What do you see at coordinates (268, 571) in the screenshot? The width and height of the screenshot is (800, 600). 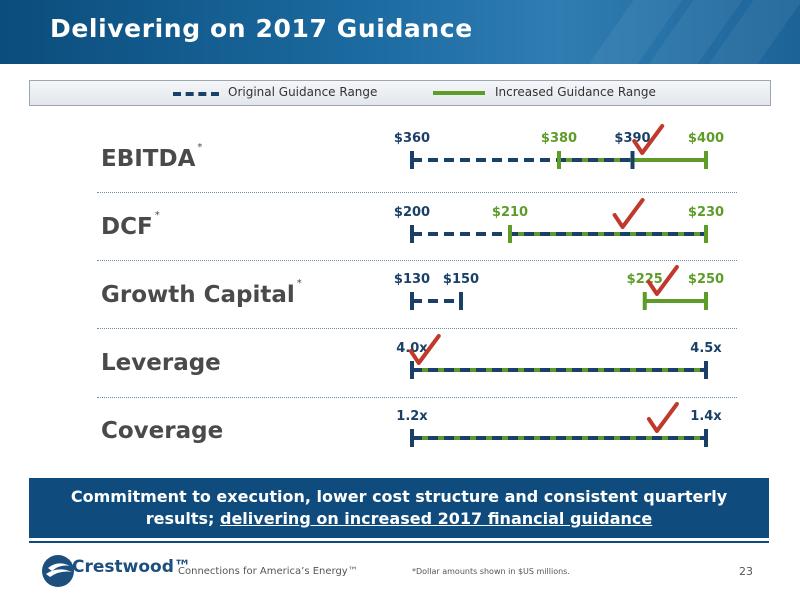 I see `tagline: Connections for America’s Energy™` at bounding box center [268, 571].